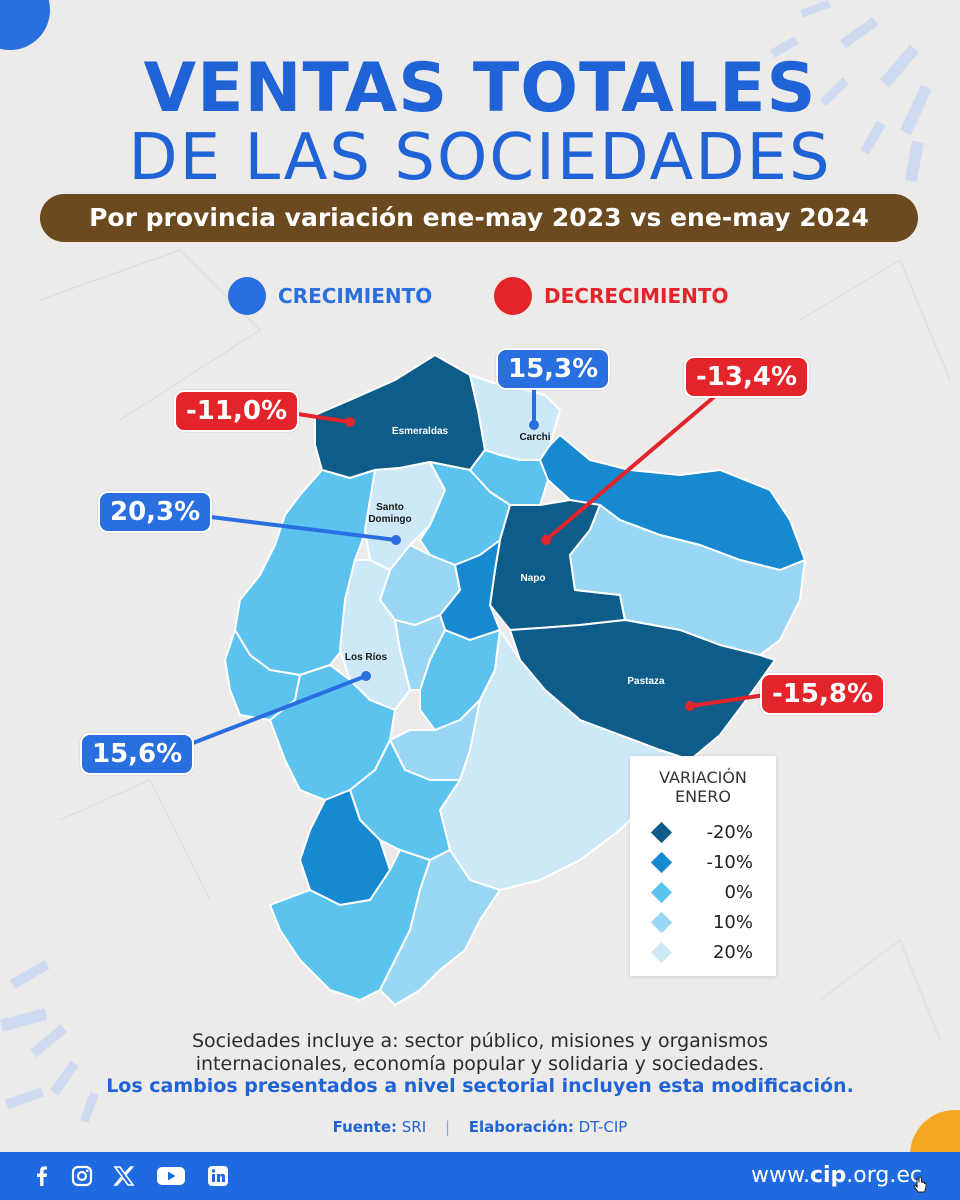 Image resolution: width=960 pixels, height=1200 pixels. What do you see at coordinates (732, 922) in the screenshot?
I see `legend-item-label: 10%` at bounding box center [732, 922].